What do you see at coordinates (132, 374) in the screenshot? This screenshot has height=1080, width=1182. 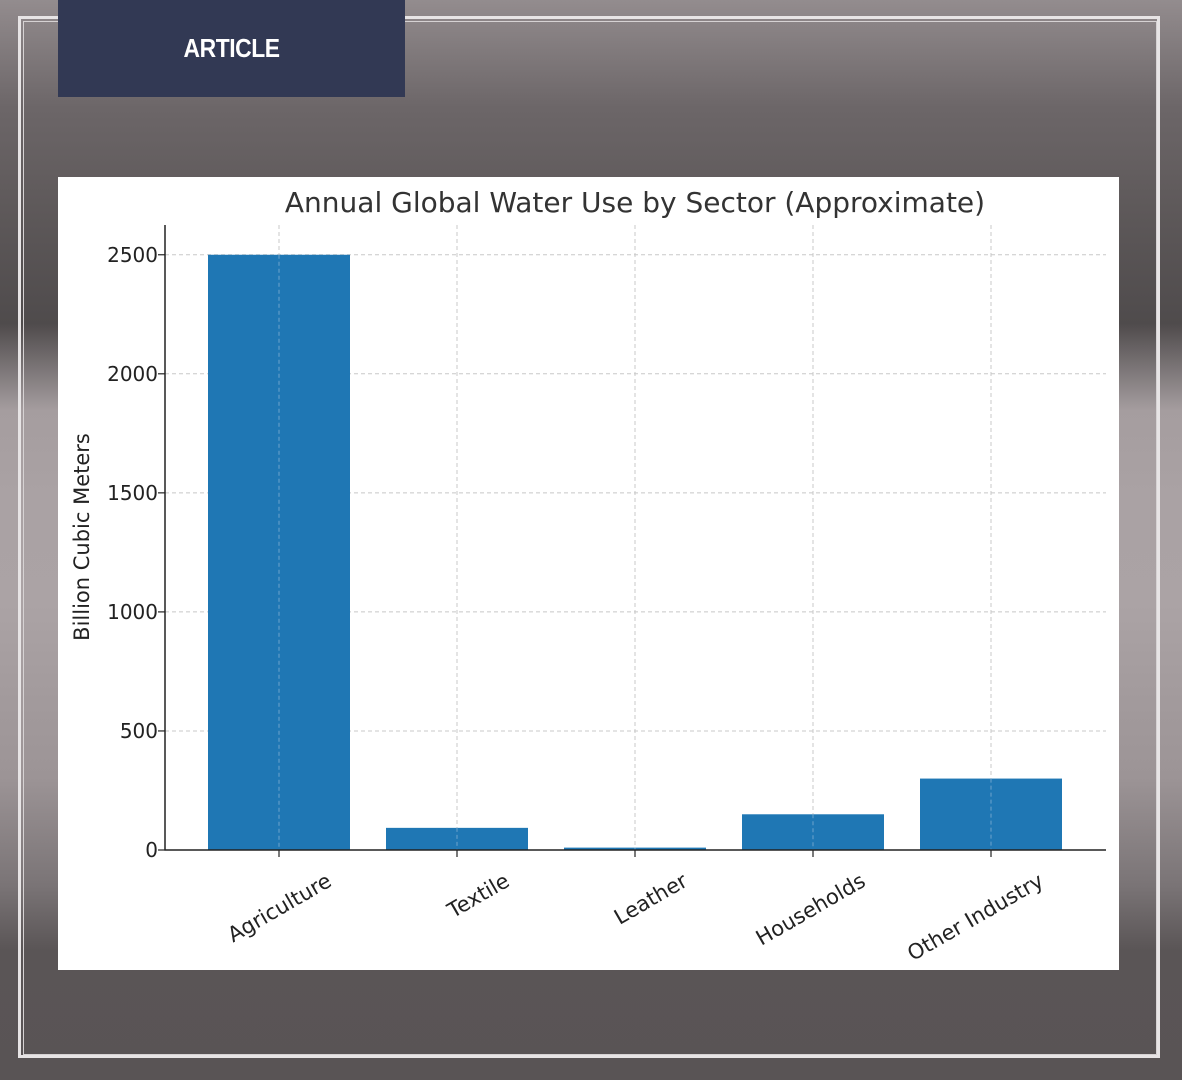 I see `y-tick-label: 2000` at bounding box center [132, 374].